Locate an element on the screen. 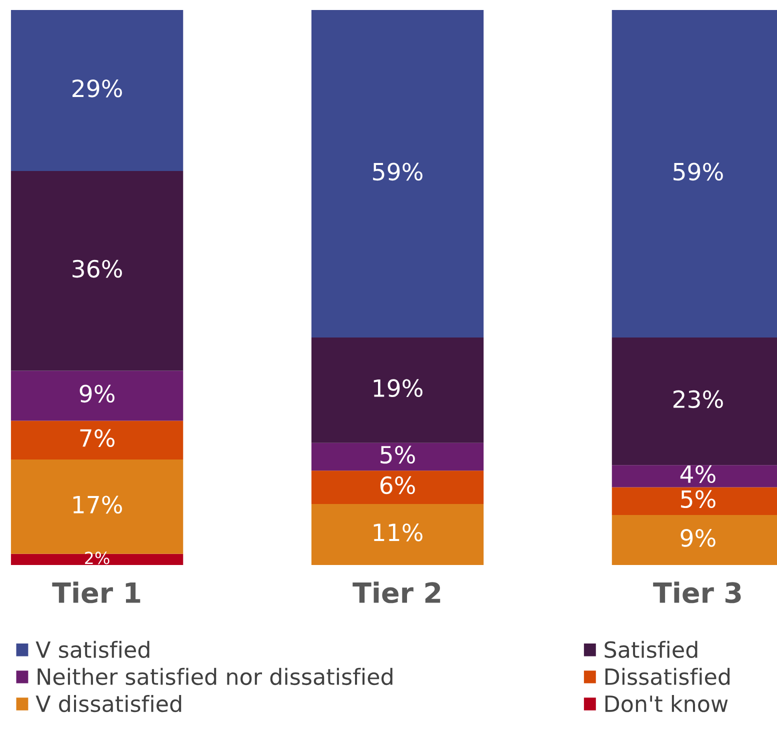 Image resolution: width=777 pixels, height=732 pixels. data-label: 4% is located at coordinates (698, 474).